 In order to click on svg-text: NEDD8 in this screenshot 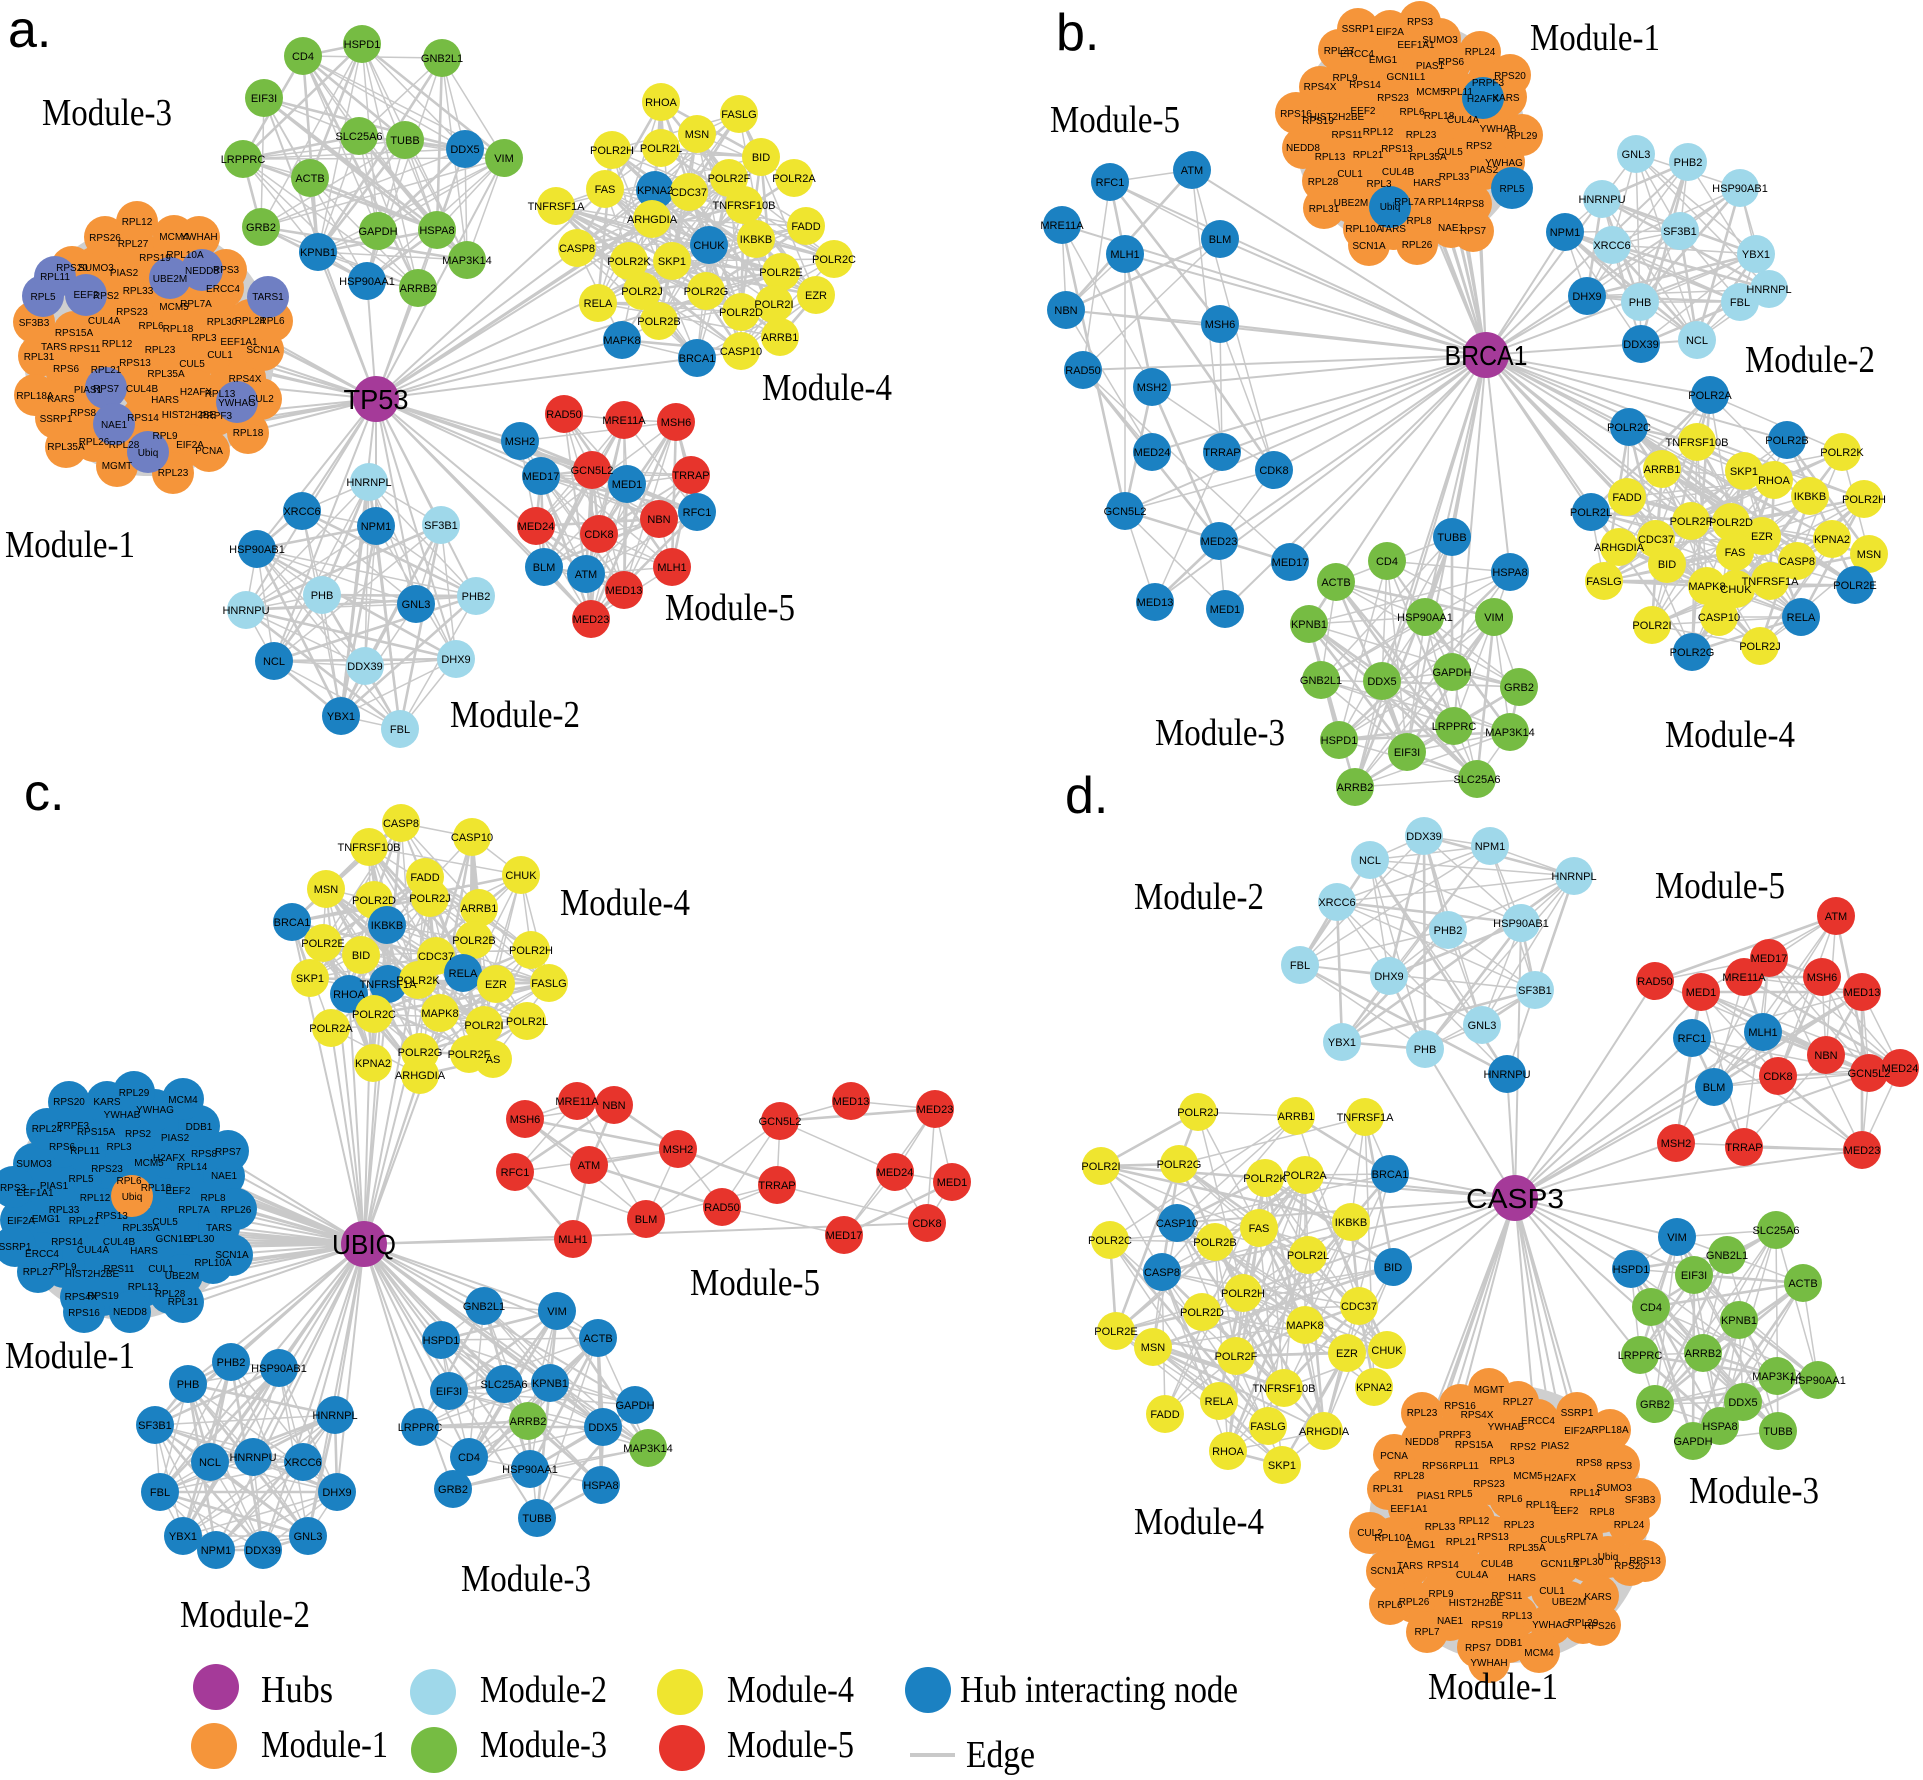, I will do `click(1303, 148)`.